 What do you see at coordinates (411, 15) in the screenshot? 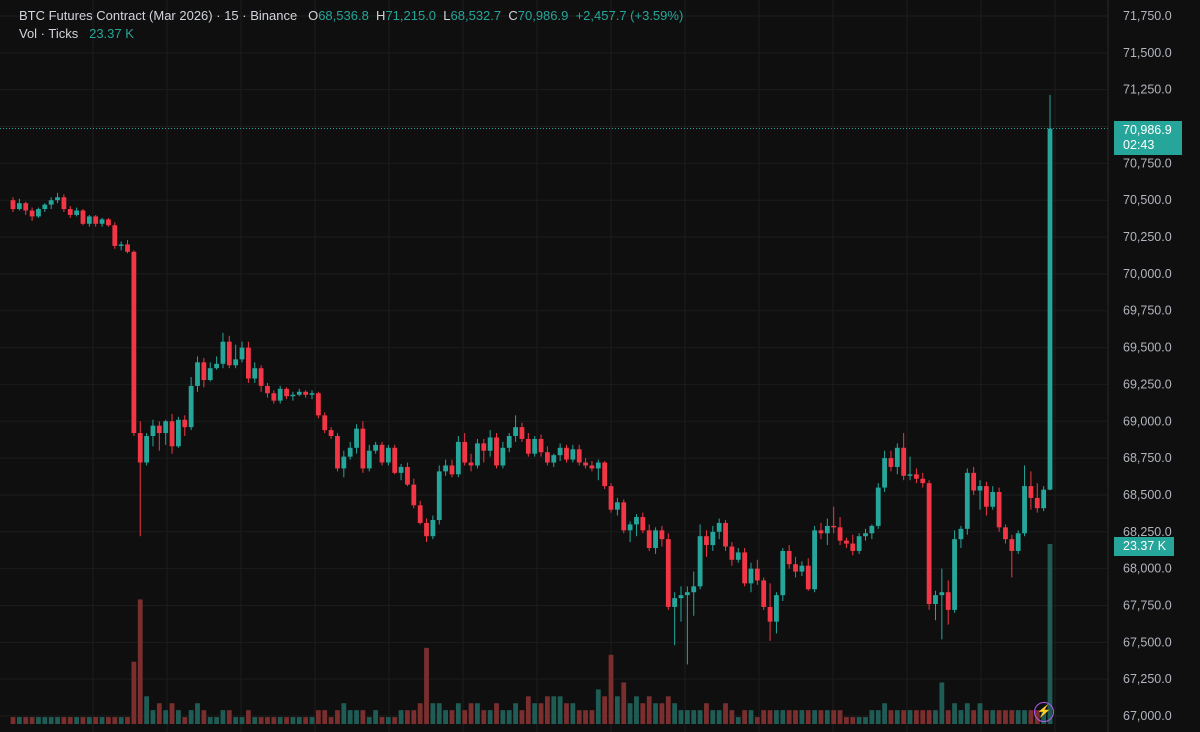
I see `high-value: 71,215.0` at bounding box center [411, 15].